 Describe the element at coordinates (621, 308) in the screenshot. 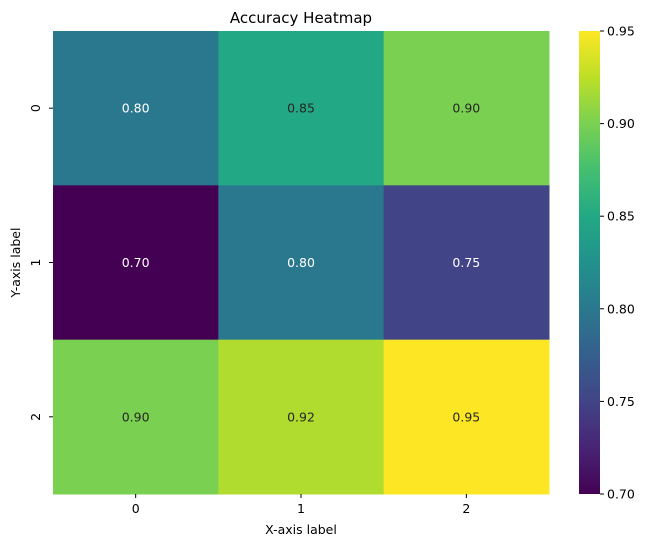

I see `colorbar-tick-label: 0.80` at that location.